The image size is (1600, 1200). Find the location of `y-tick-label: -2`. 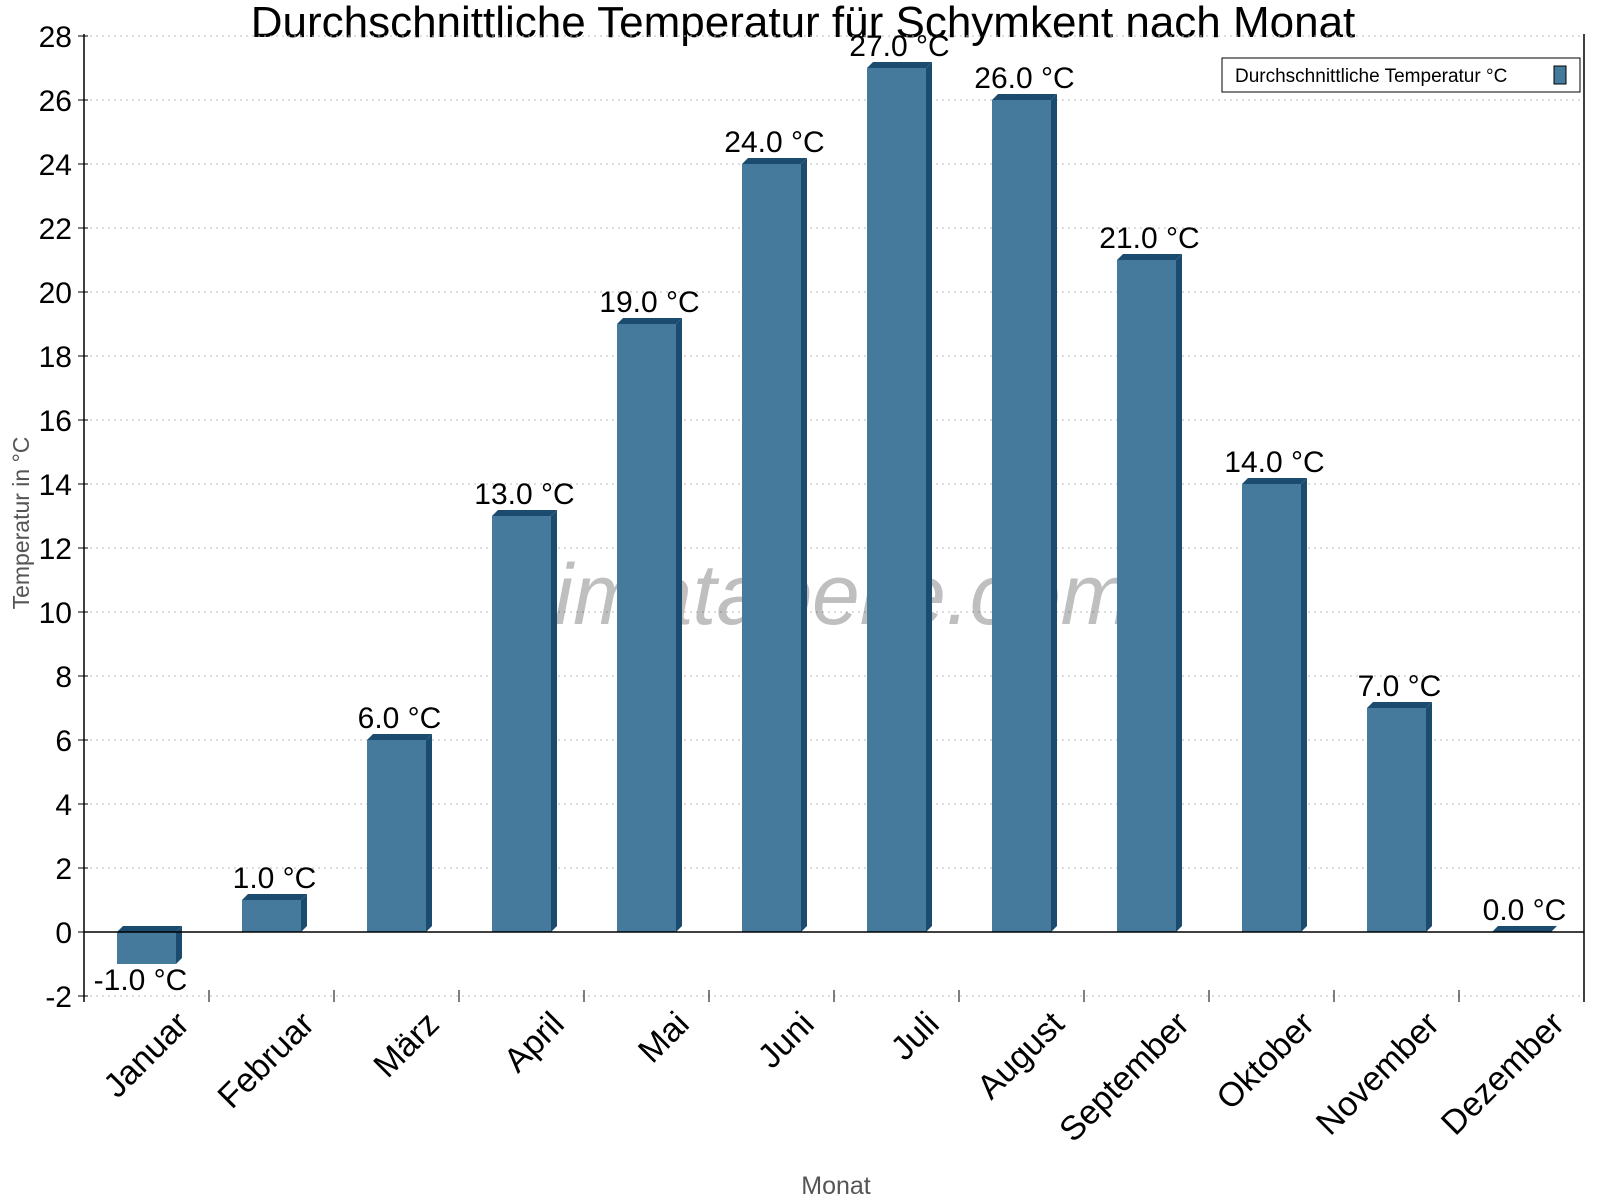

y-tick-label: -2 is located at coordinates (58, 997).